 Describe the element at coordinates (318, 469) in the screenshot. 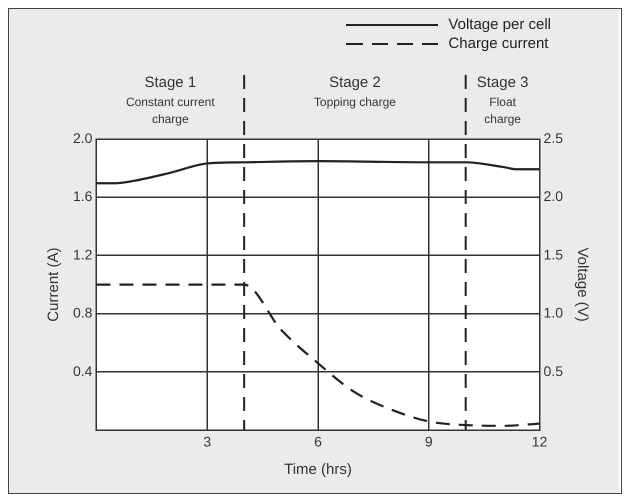

I see `x-axis-title: Time (hrs)` at that location.